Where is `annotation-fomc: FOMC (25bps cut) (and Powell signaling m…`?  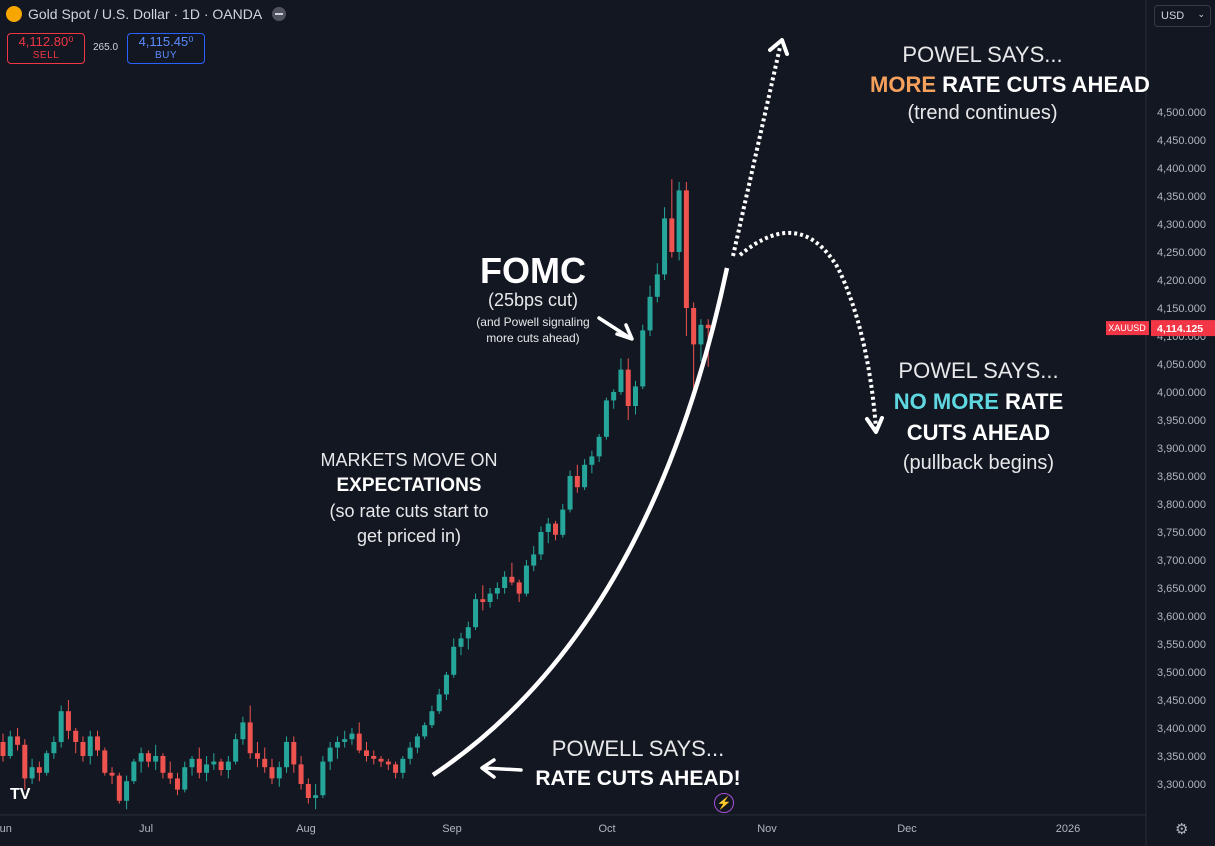
annotation-fomc: FOMC (25bps cut) (and Powell signaling m… is located at coordinates (533, 298).